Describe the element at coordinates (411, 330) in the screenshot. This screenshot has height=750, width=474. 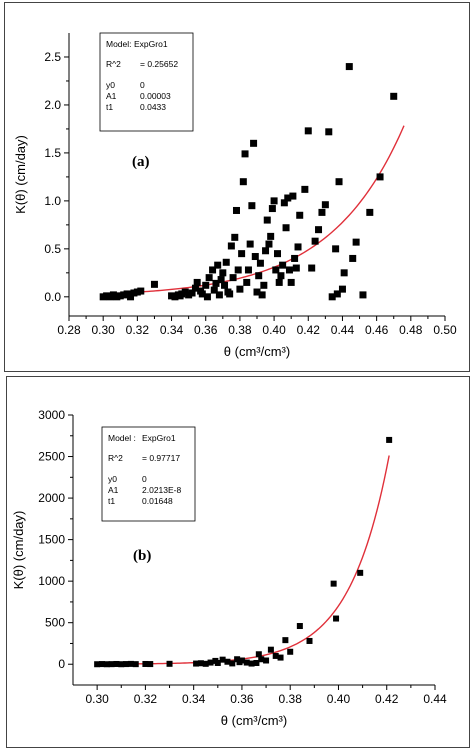
I see `x-tick-label: 0.48` at that location.